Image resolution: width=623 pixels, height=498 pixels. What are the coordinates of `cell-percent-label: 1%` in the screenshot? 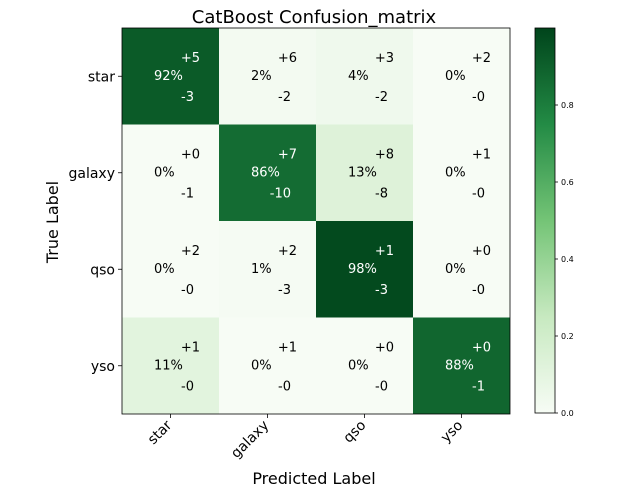 It's located at (261, 269).